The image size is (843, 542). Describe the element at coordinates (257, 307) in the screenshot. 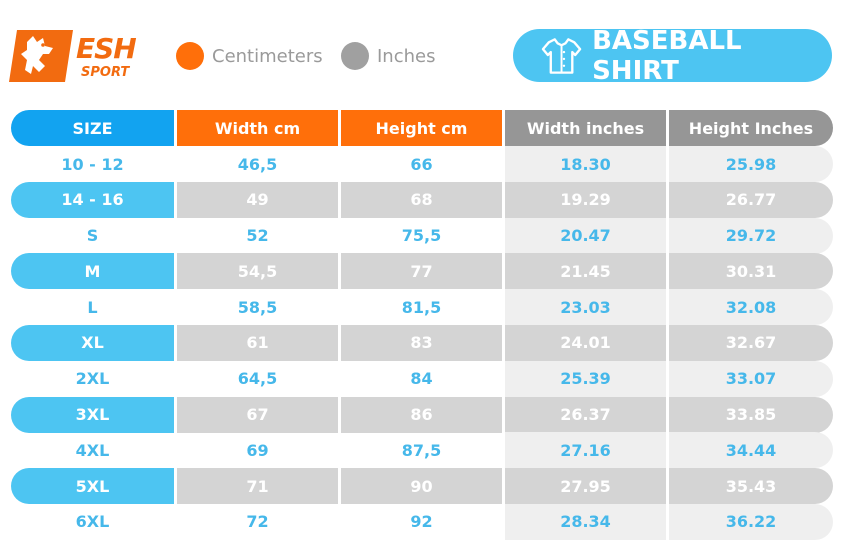

I see `cell-width-cm: 58,5` at that location.